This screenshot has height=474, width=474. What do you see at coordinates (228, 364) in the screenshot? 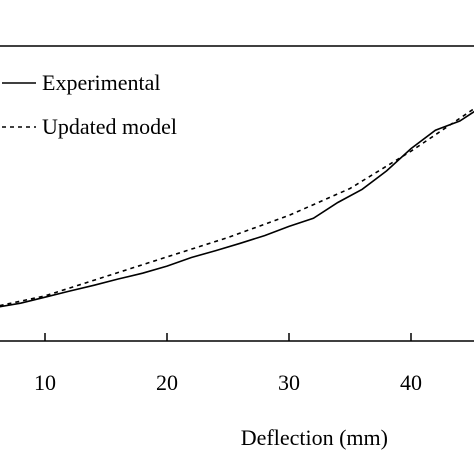
I see `x-ticks: 10 20 30 40` at bounding box center [228, 364].